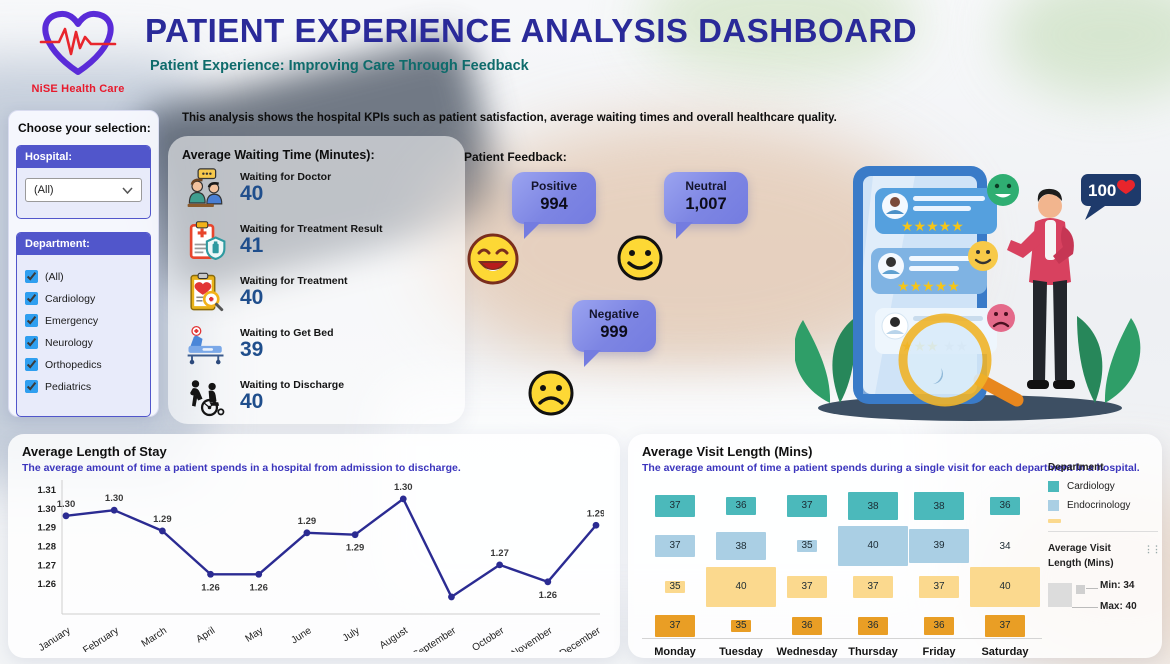  Describe the element at coordinates (939, 546) in the screenshot. I see `heatmap-cell-friday-row2: 39` at that location.